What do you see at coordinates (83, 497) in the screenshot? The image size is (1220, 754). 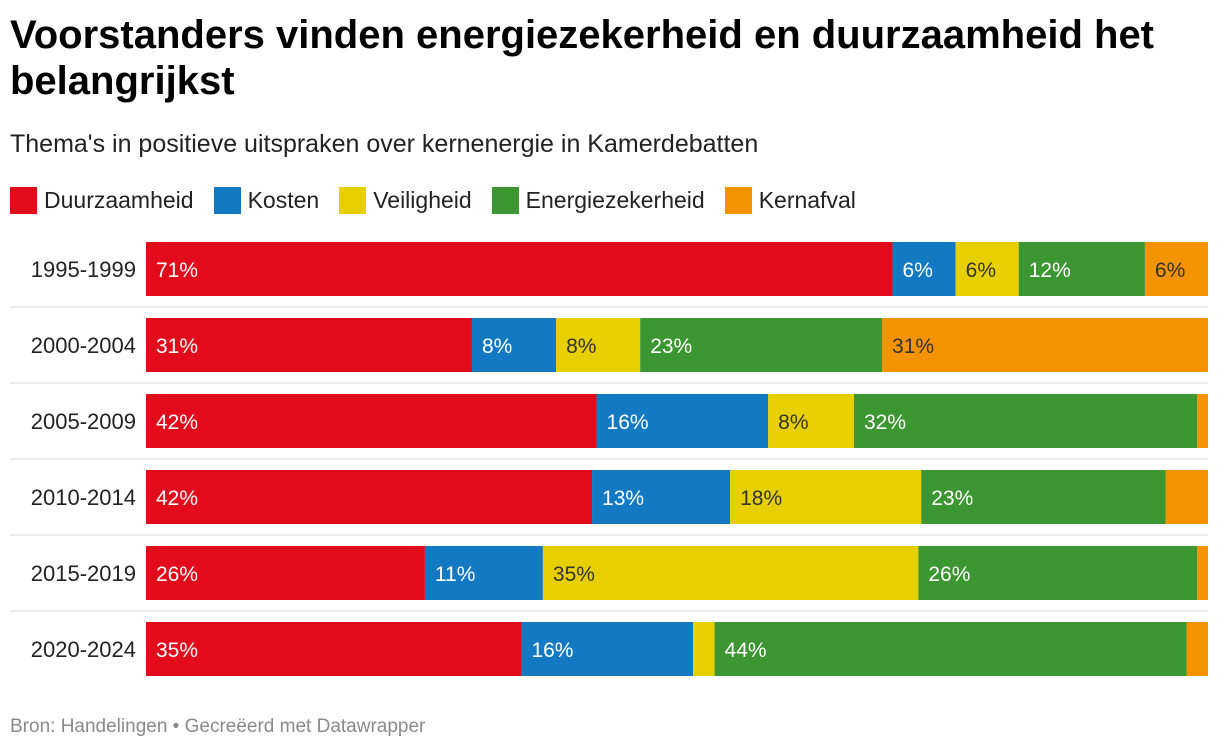 I see `row-label: 2010-2014` at bounding box center [83, 497].